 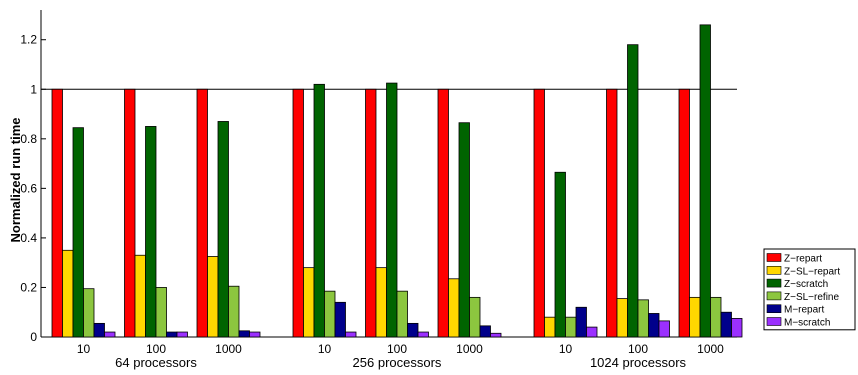 What do you see at coordinates (33, 337) in the screenshot?
I see `y-tick-label: 0` at bounding box center [33, 337].